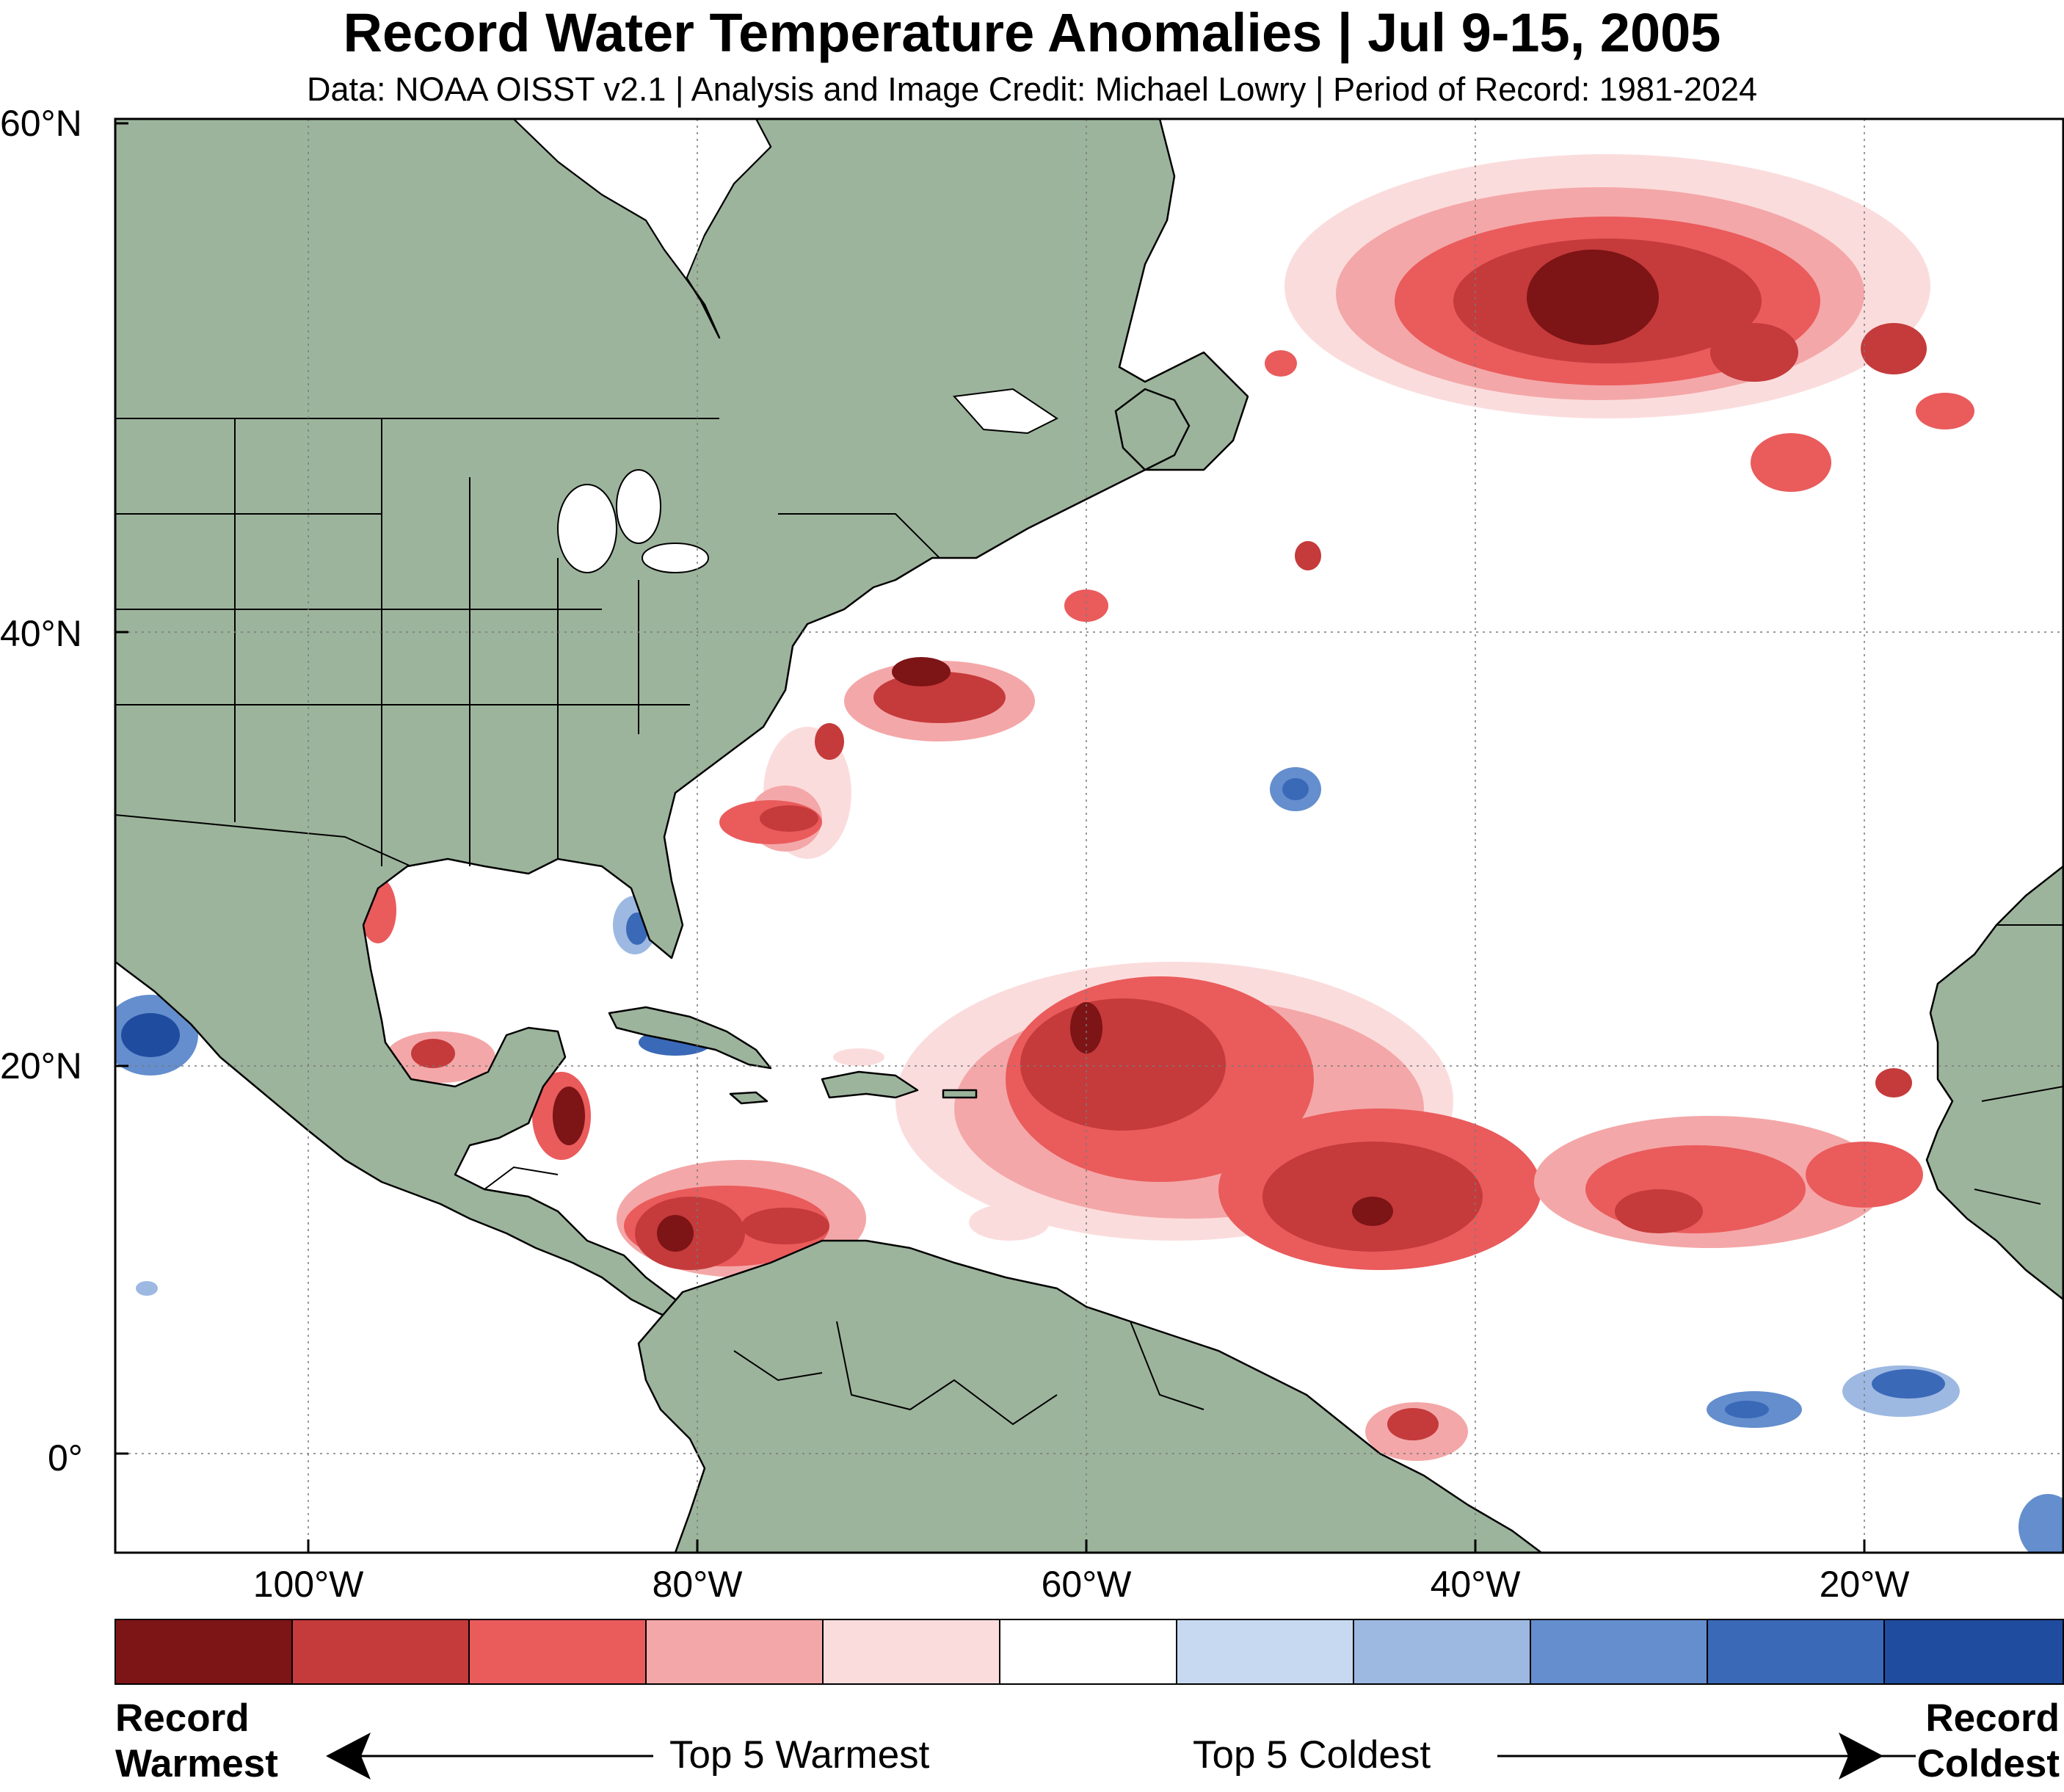 This screenshot has width=2064, height=1792. I want to click on legend-record-warmest-line2: Warmest, so click(196, 1763).